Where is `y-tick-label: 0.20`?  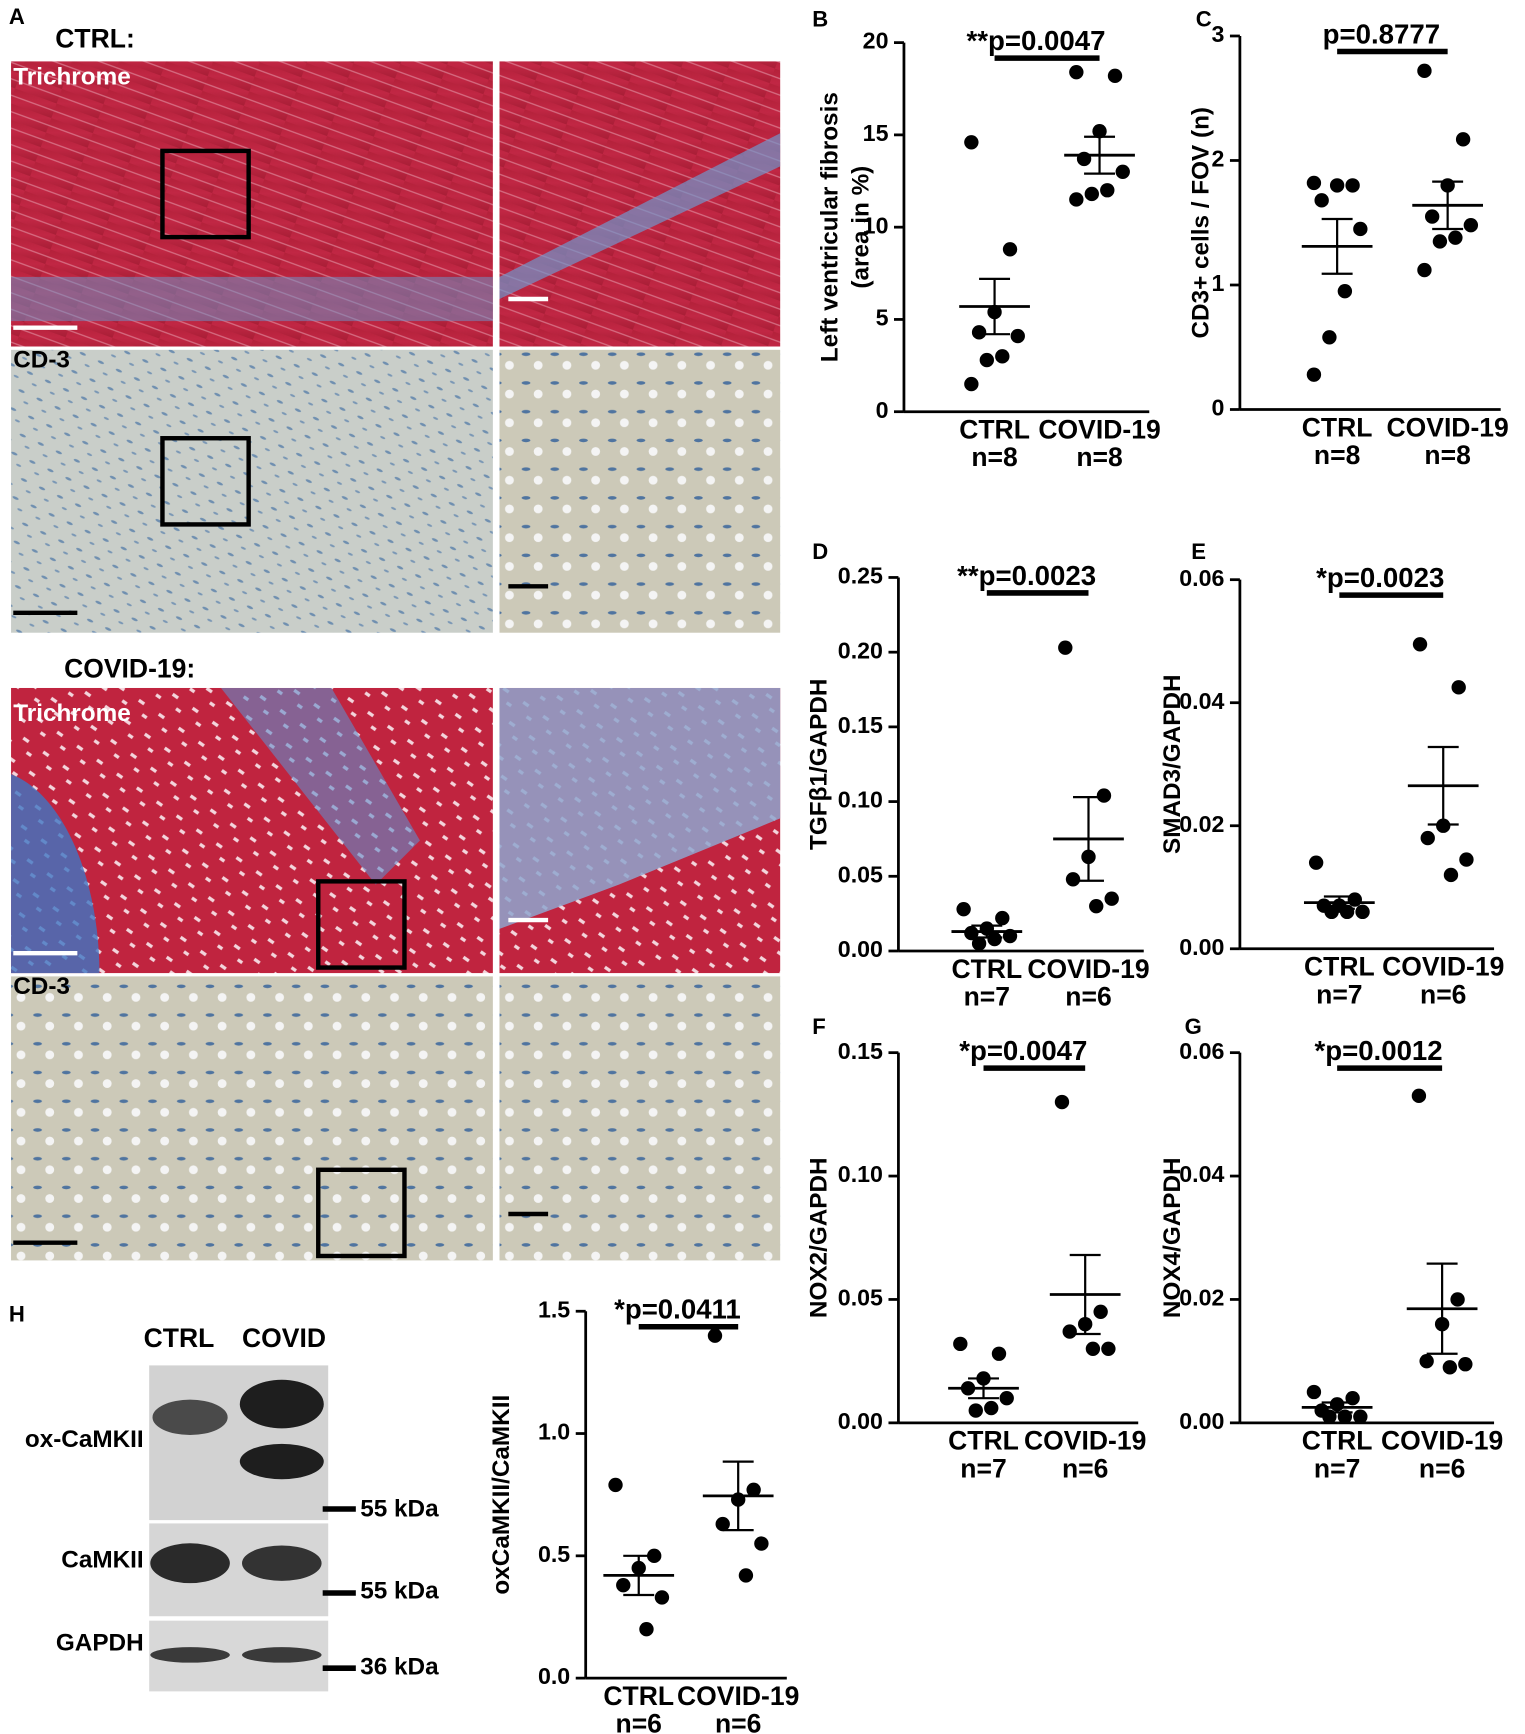
y-tick-label: 0.20 is located at coordinates (860, 650).